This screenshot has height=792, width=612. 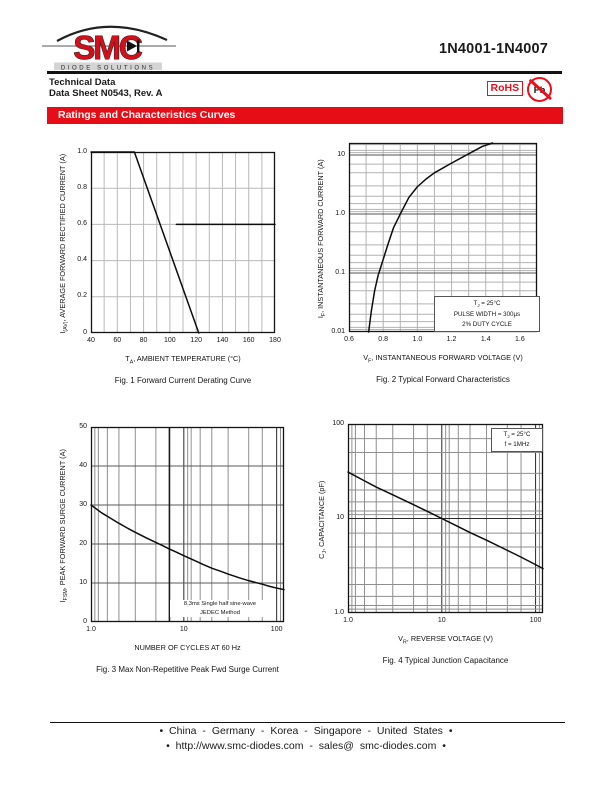 I want to click on logo-arc, so click(x=112, y=33).